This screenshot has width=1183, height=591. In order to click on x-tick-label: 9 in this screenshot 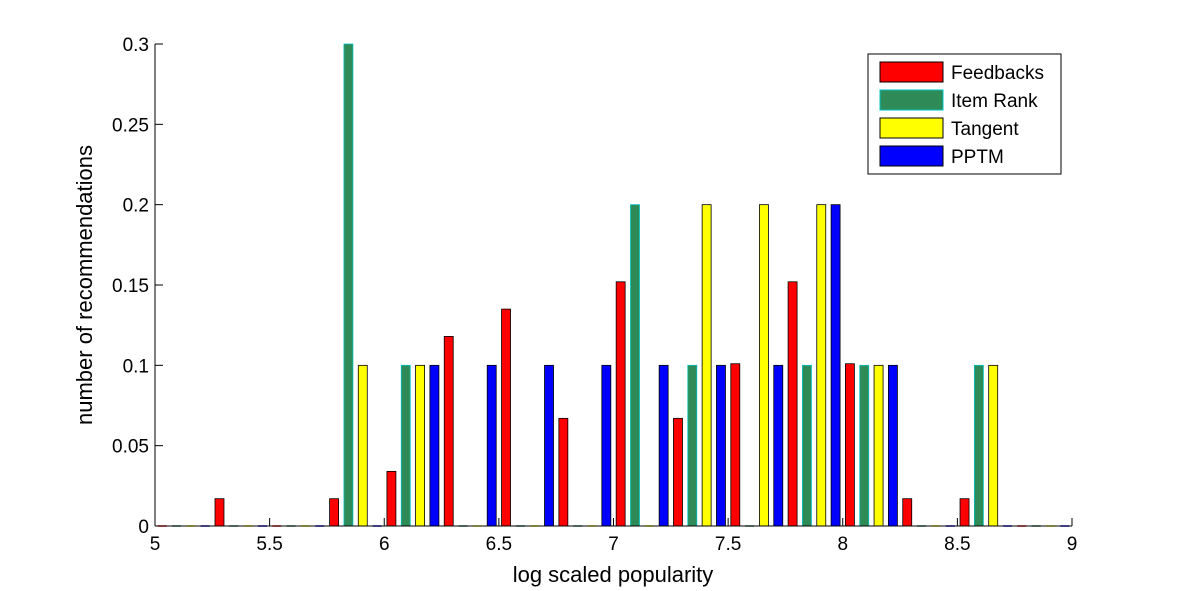, I will do `click(1072, 544)`.